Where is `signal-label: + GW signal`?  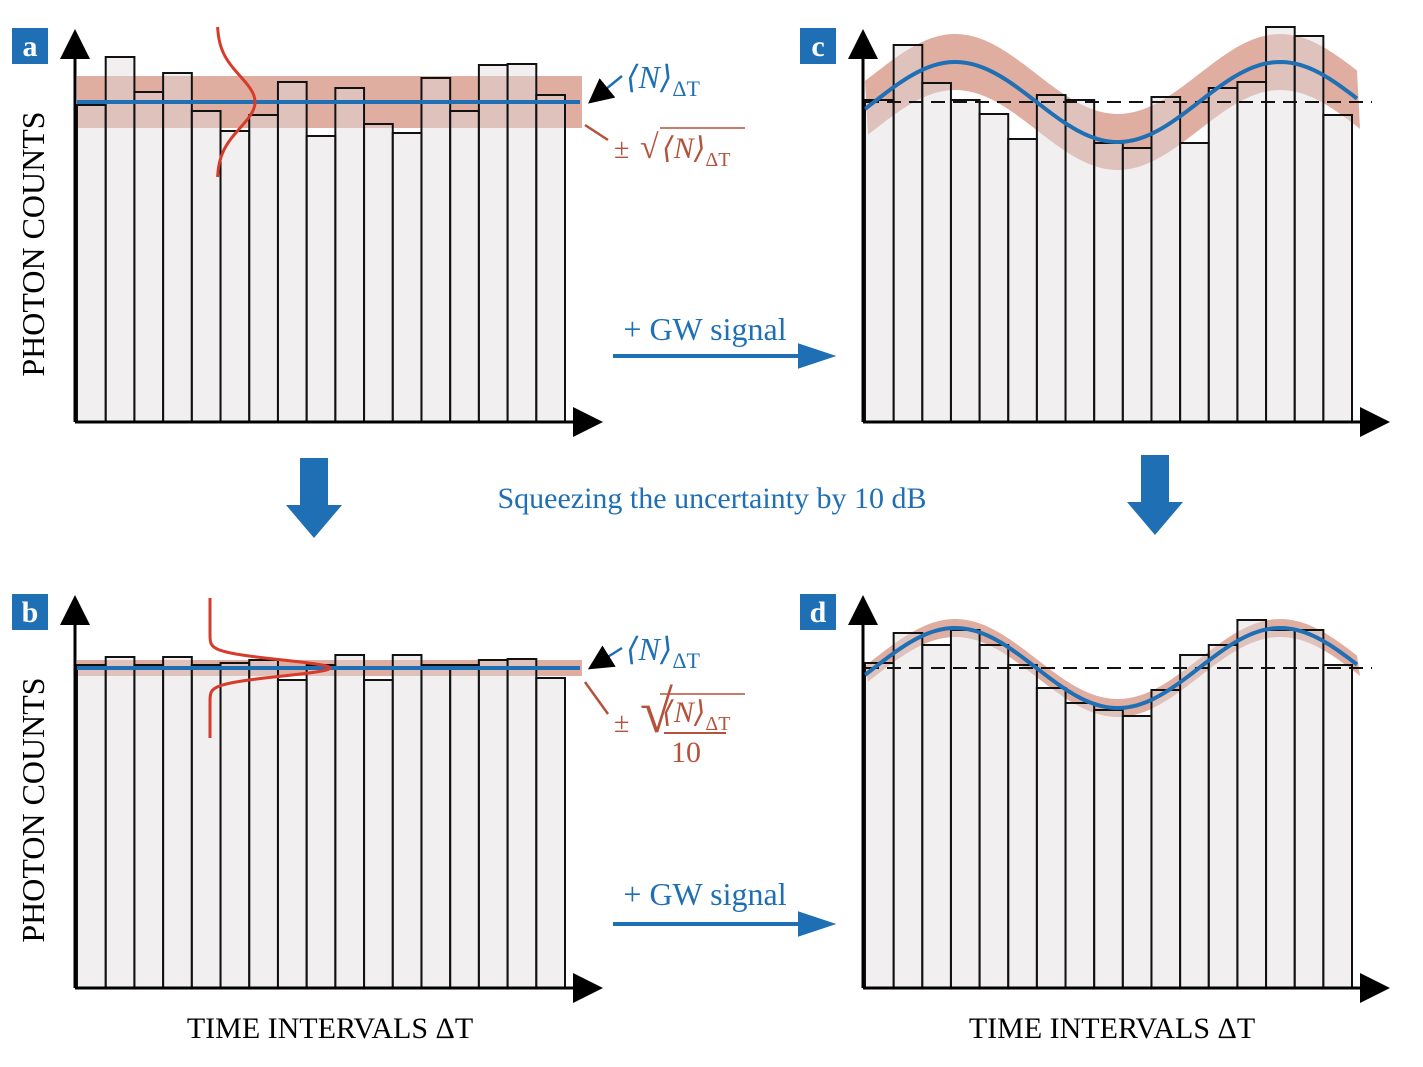 signal-label: + GW signal is located at coordinates (704, 894).